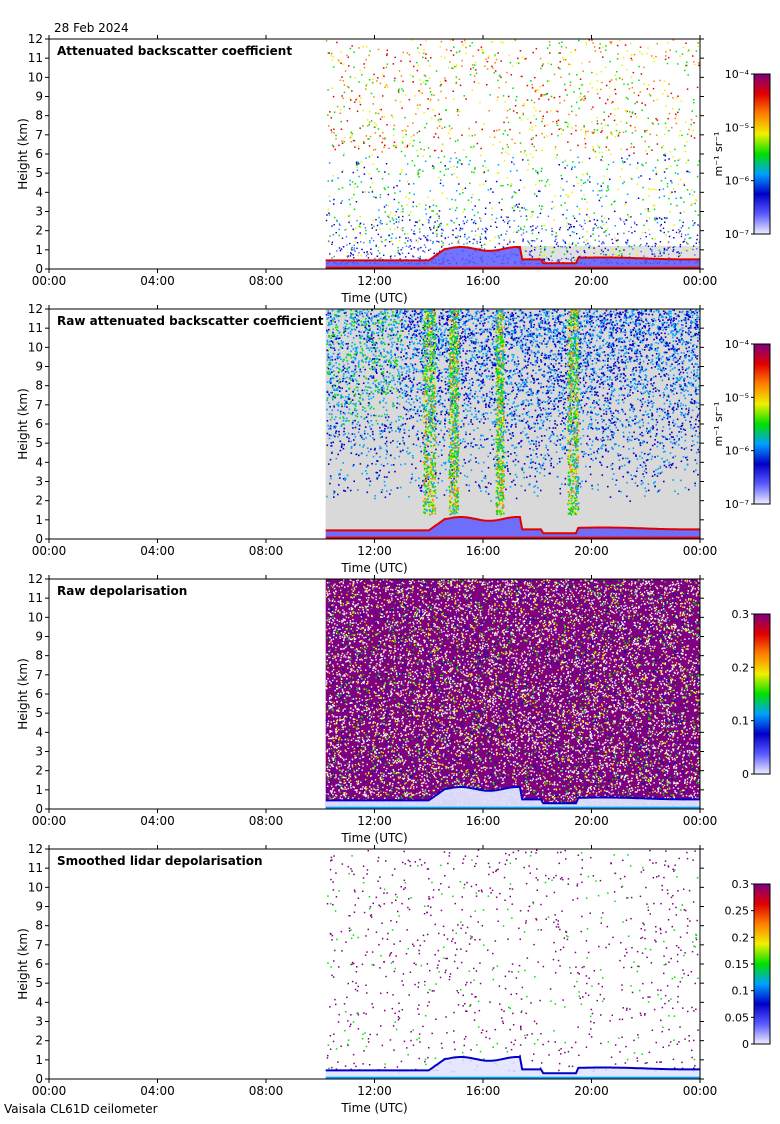 The width and height of the screenshot is (780, 1124). I want to click on panel-title: Smoothed lidar depolarisation, so click(160, 861).